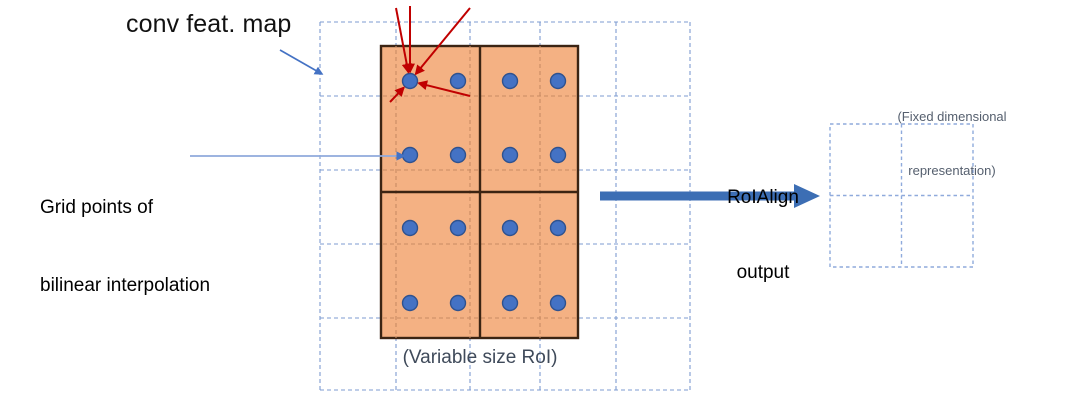 The width and height of the screenshot is (1080, 411). Describe the element at coordinates (952, 170) in the screenshot. I see `fixed-dimensional-line2: representation)` at that location.